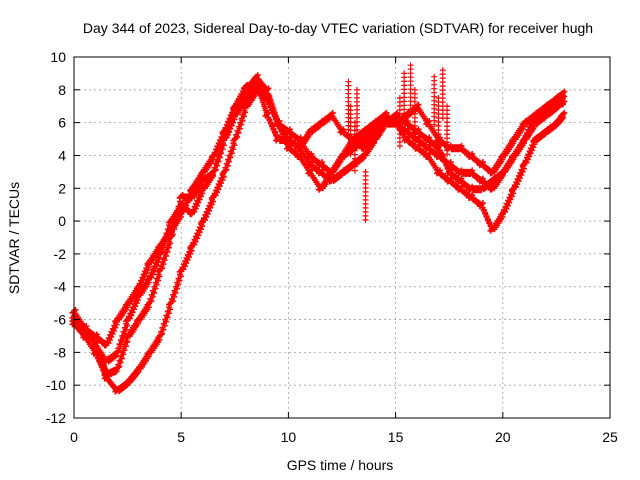  I want to click on x-tick-label: 15, so click(396, 437).